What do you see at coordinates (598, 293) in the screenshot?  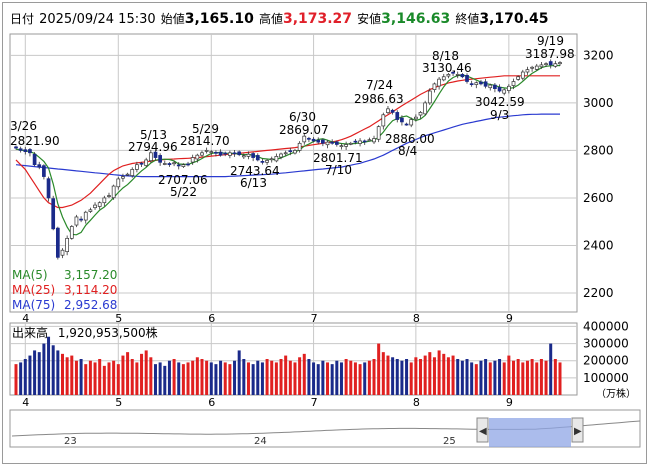 I see `price-tick-label: 2200` at bounding box center [598, 293].